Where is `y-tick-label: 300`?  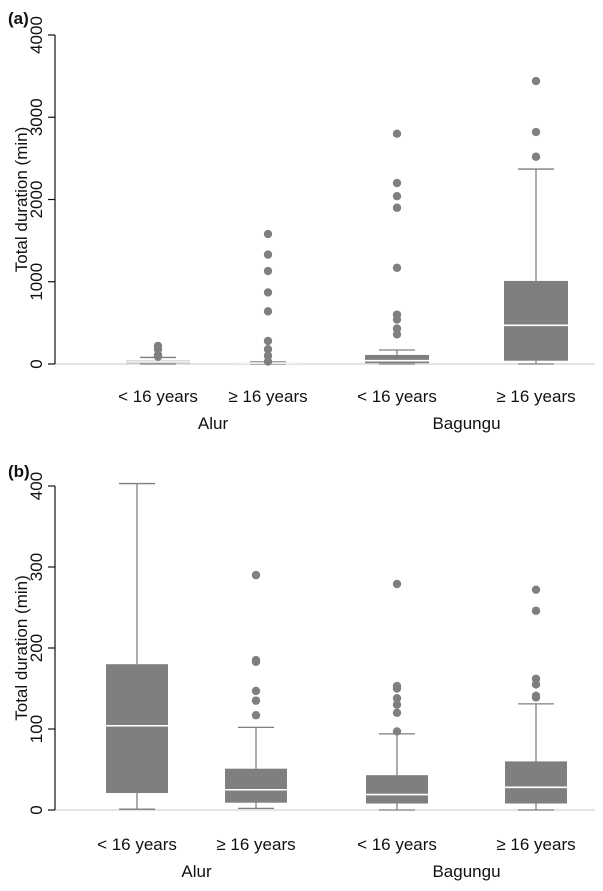 y-tick-label: 300 is located at coordinates (36, 567).